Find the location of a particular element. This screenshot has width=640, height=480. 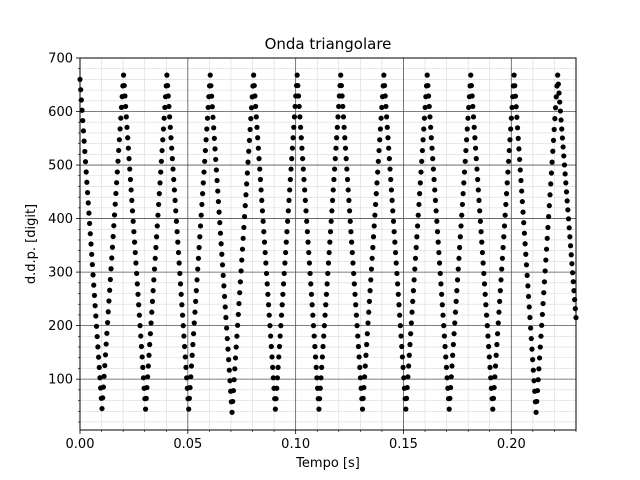

x-axis-title: Tempo [s] is located at coordinates (327, 463).